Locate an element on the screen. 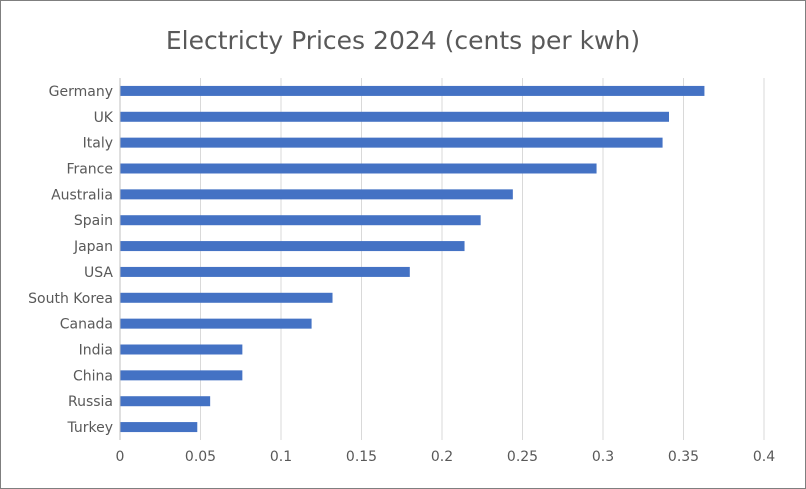 Image resolution: width=806 pixels, height=489 pixels. bar-australia is located at coordinates (316, 194).